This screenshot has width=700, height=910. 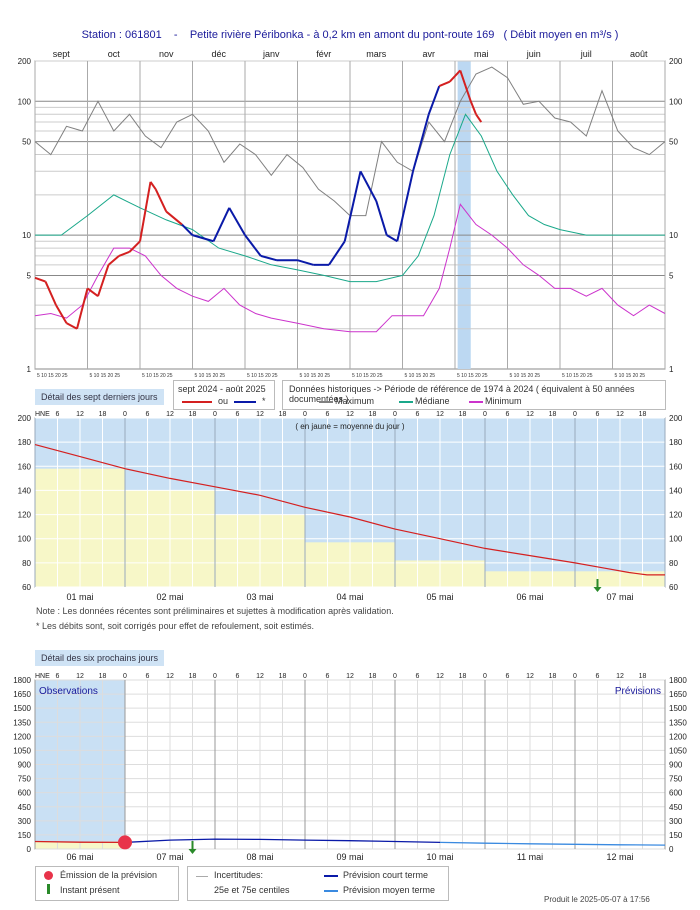 What do you see at coordinates (673, 563) in the screenshot?
I see `y-tick-right: 80` at bounding box center [673, 563].